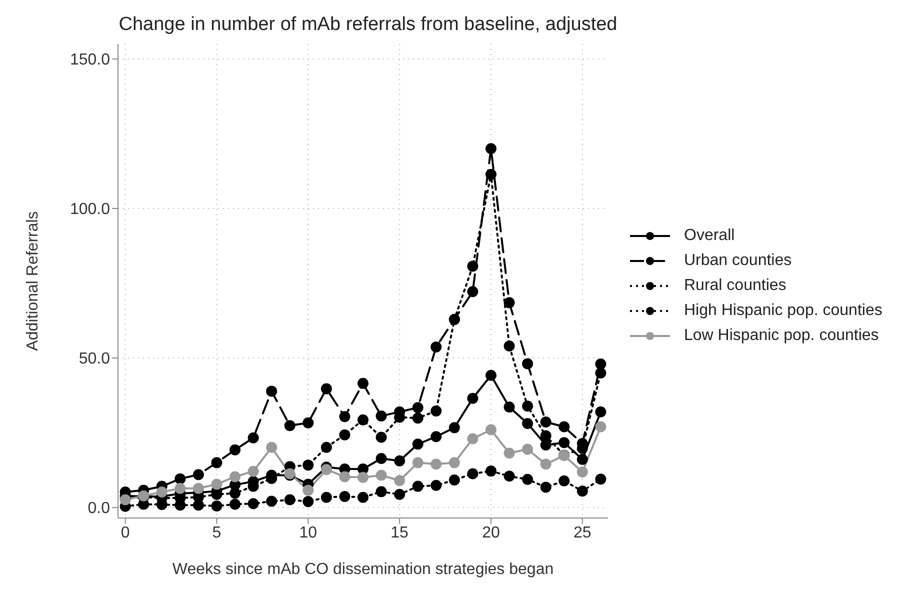 Image resolution: width=910 pixels, height=599 pixels. I want to click on x-axis-title: Weeks since mAb CO dissemination strategies began, so click(363, 569).